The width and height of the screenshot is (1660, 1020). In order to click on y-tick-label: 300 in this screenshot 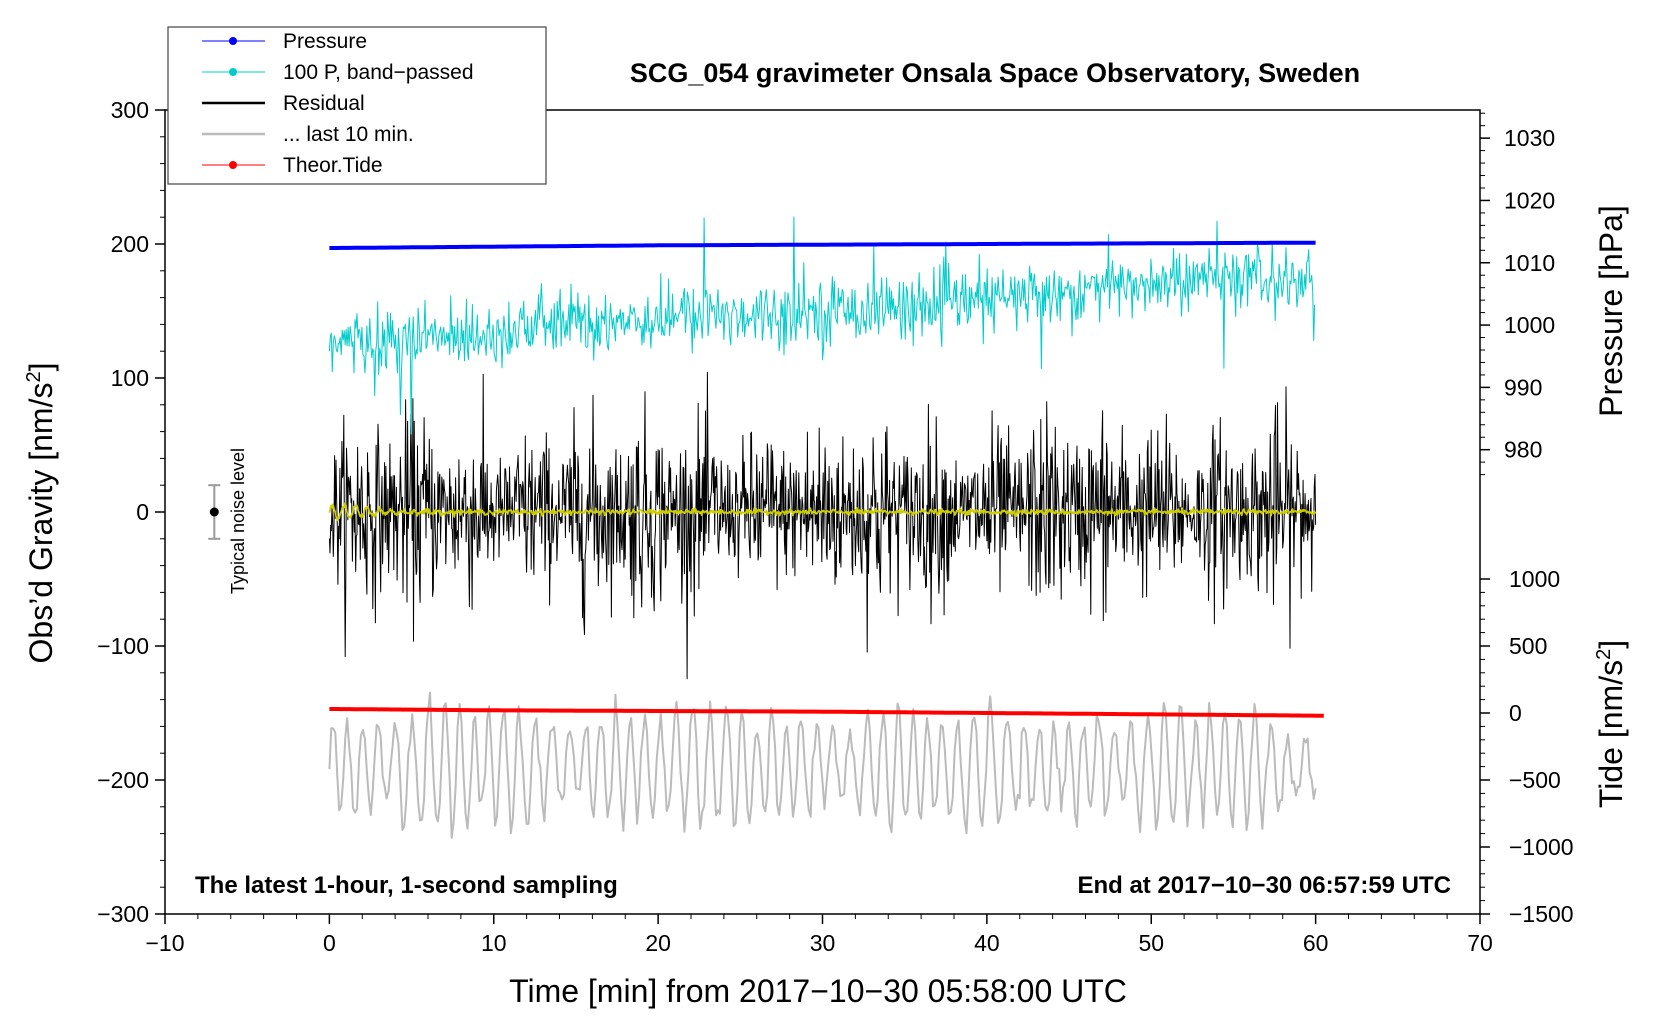, I will do `click(130, 110)`.